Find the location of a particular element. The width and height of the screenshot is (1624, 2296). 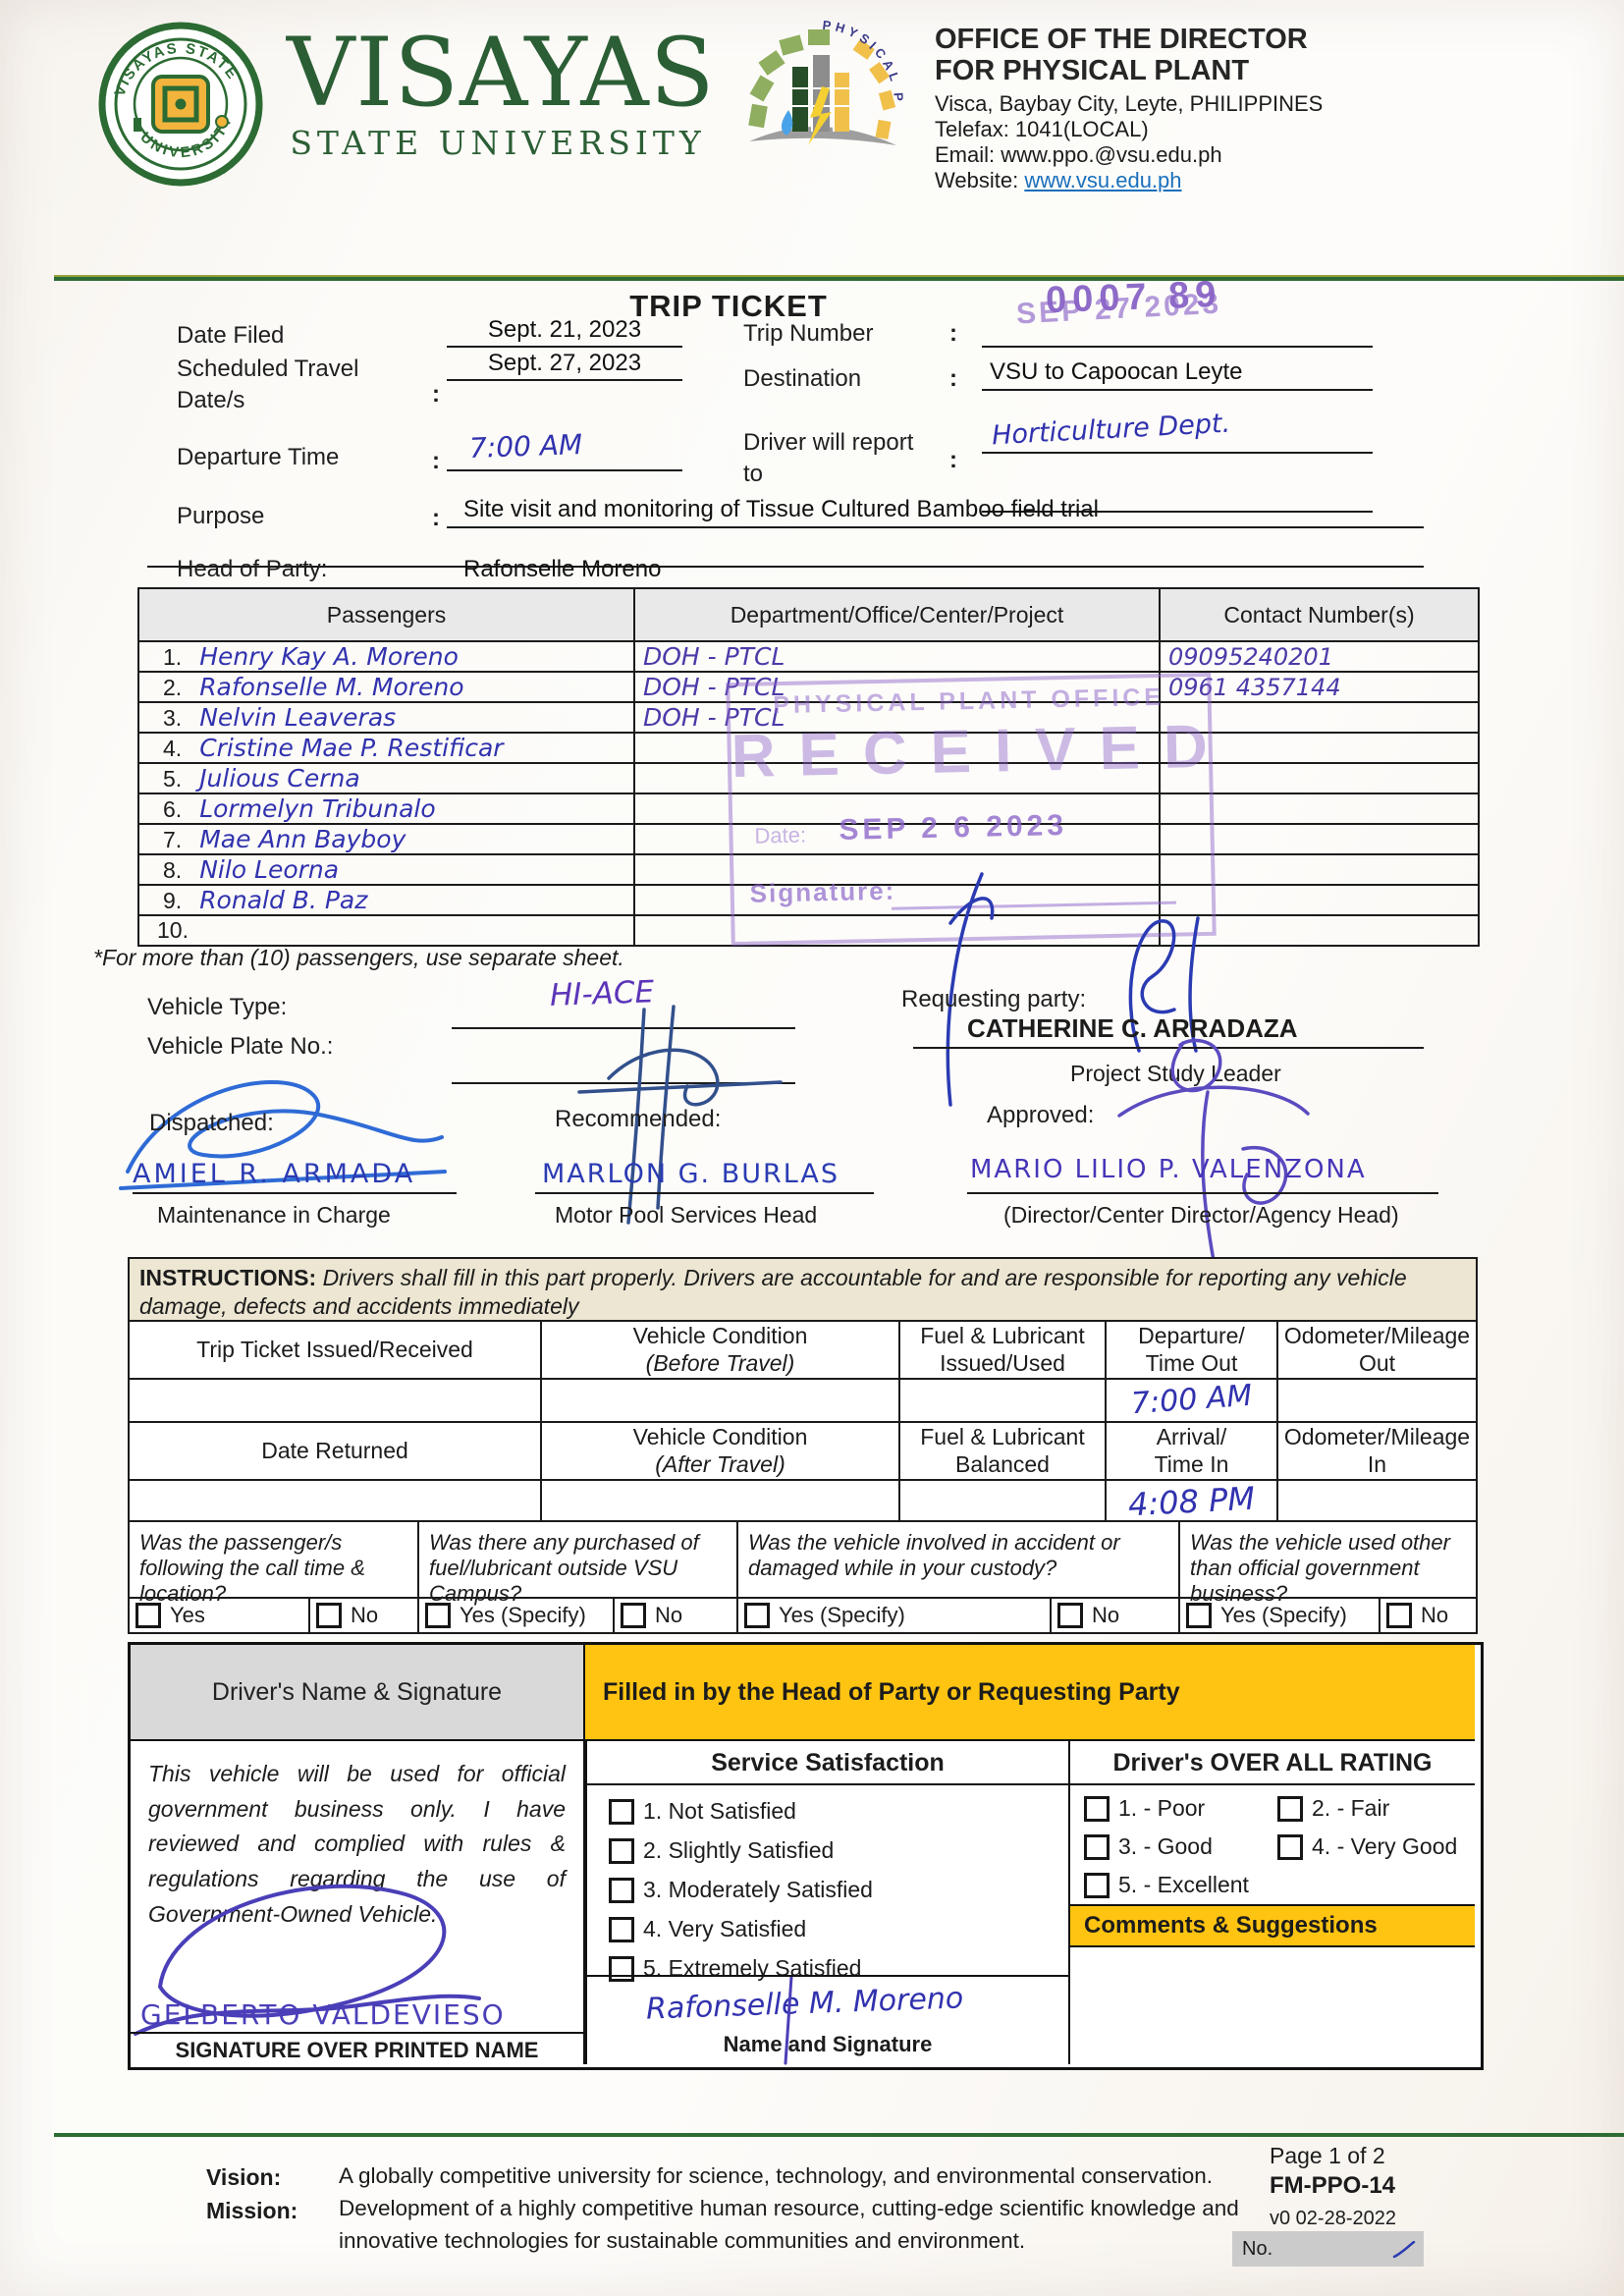

question-answers: Yes (Specify) No is located at coordinates (1328, 1614).